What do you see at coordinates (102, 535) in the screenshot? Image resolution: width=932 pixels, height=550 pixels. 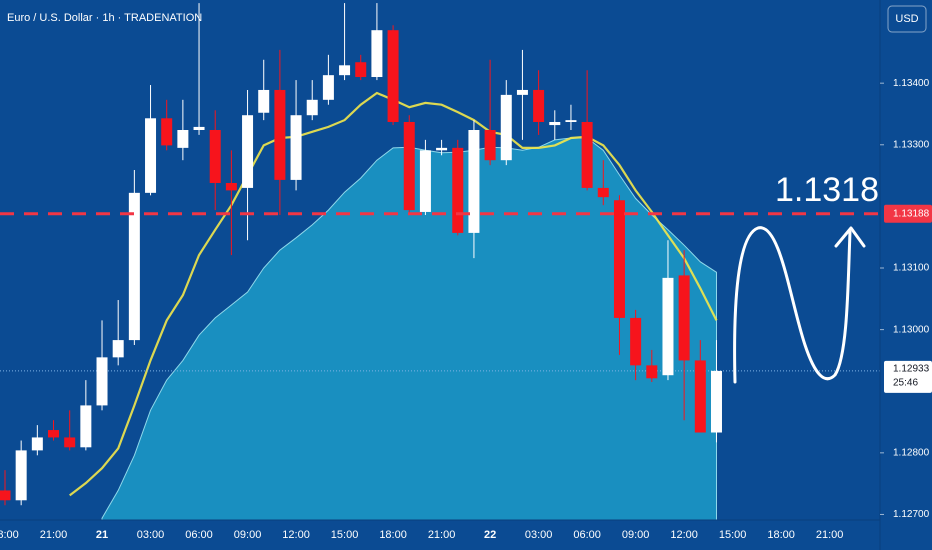 I see `x-tick-label: 21` at bounding box center [102, 535].